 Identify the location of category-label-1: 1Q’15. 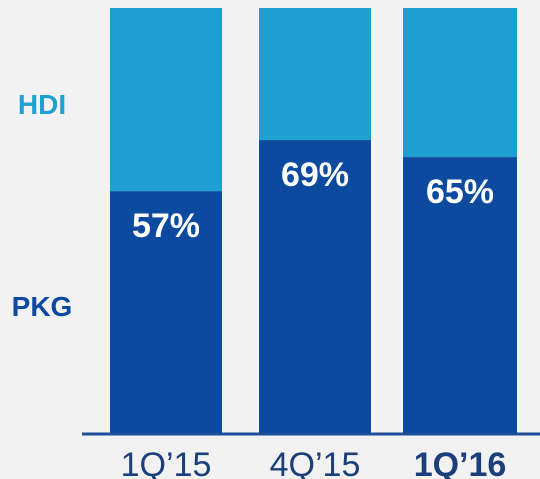
(166, 462).